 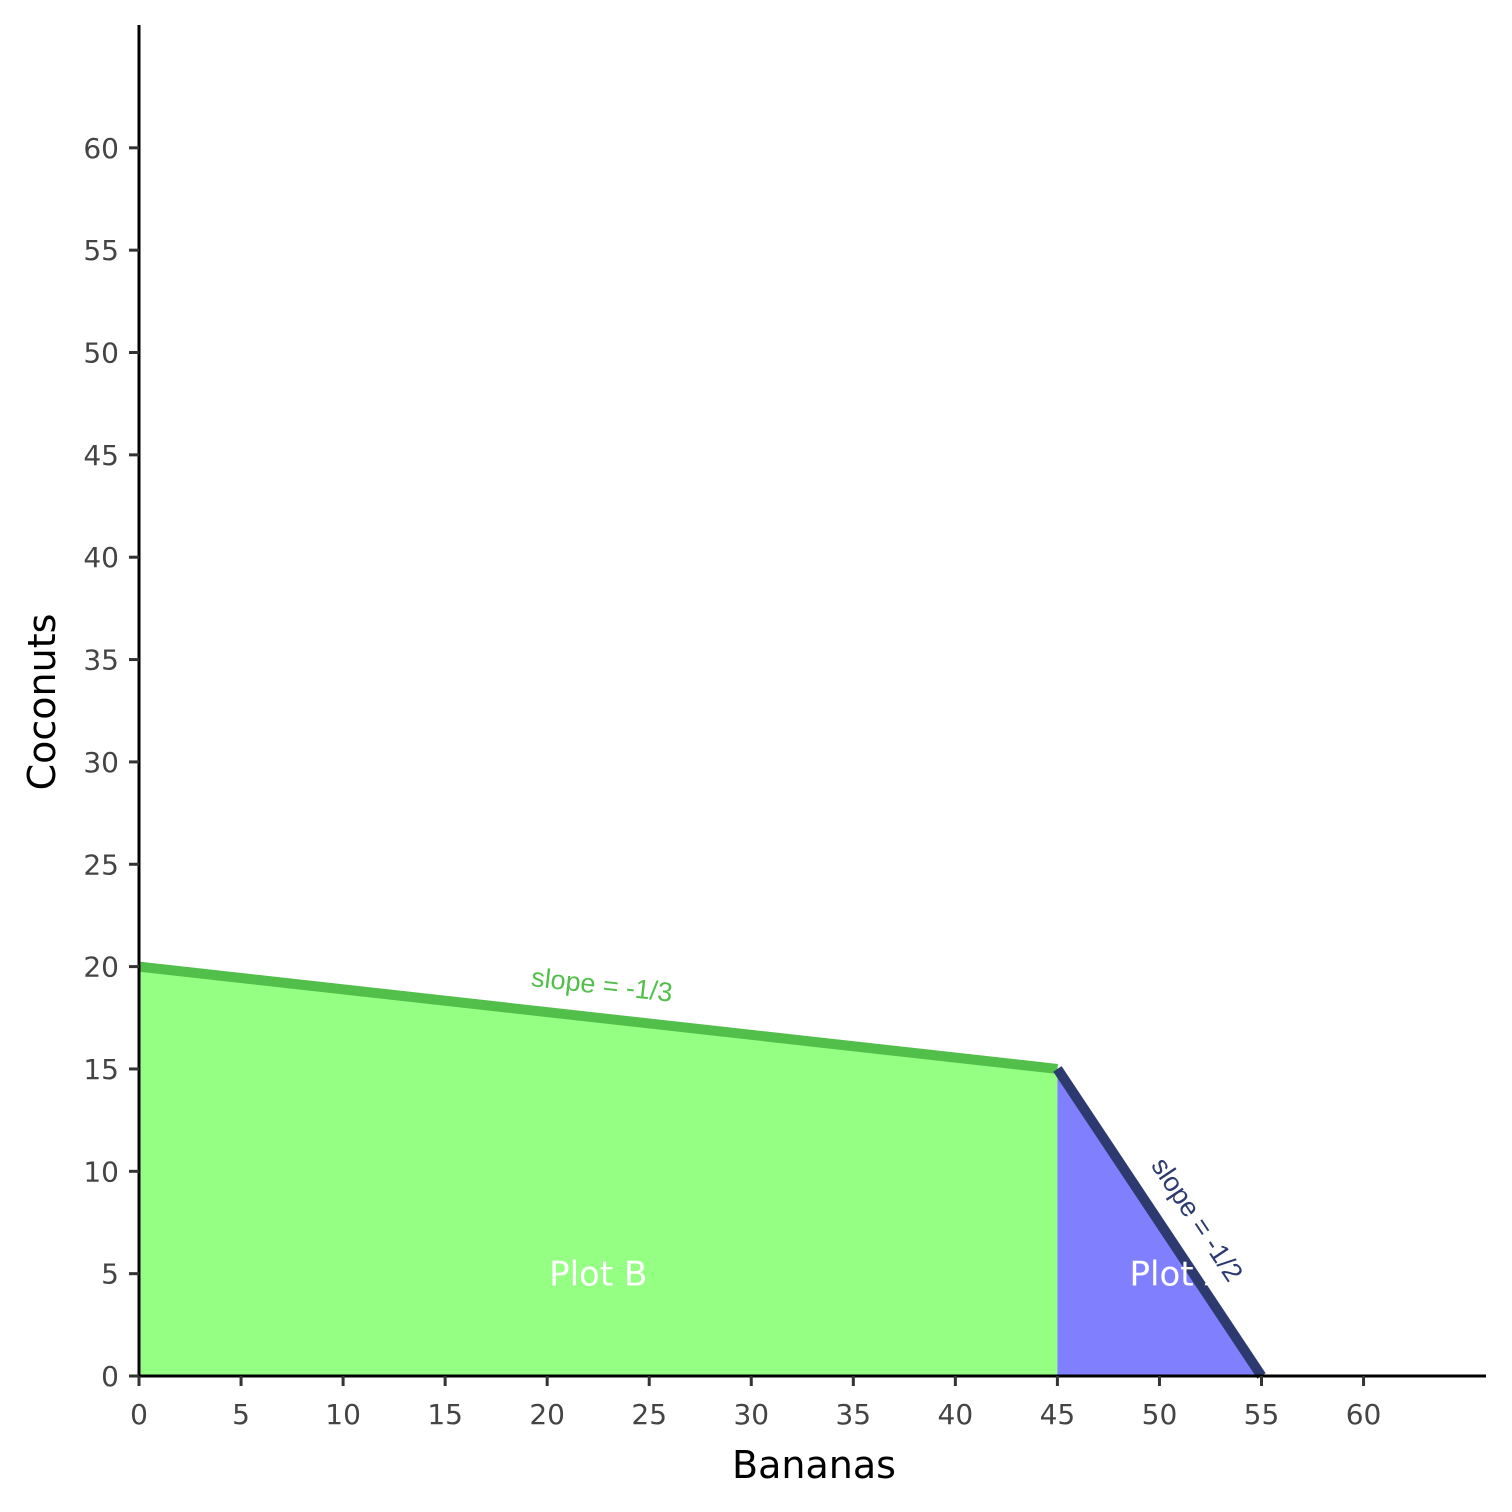 I want to click on x-tick-label: 55, so click(x=1262, y=1414).